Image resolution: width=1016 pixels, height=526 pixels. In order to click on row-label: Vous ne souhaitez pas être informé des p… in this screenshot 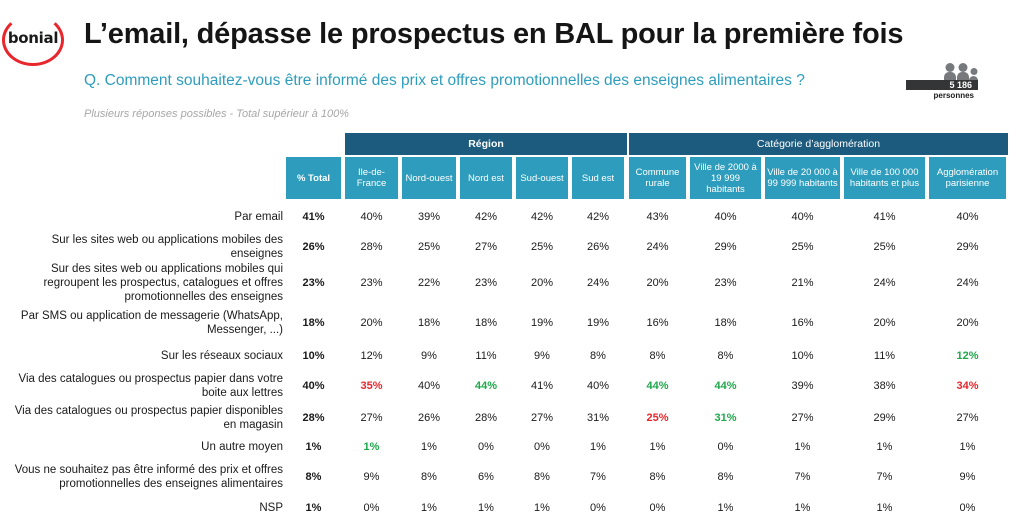, I will do `click(148, 477)`.